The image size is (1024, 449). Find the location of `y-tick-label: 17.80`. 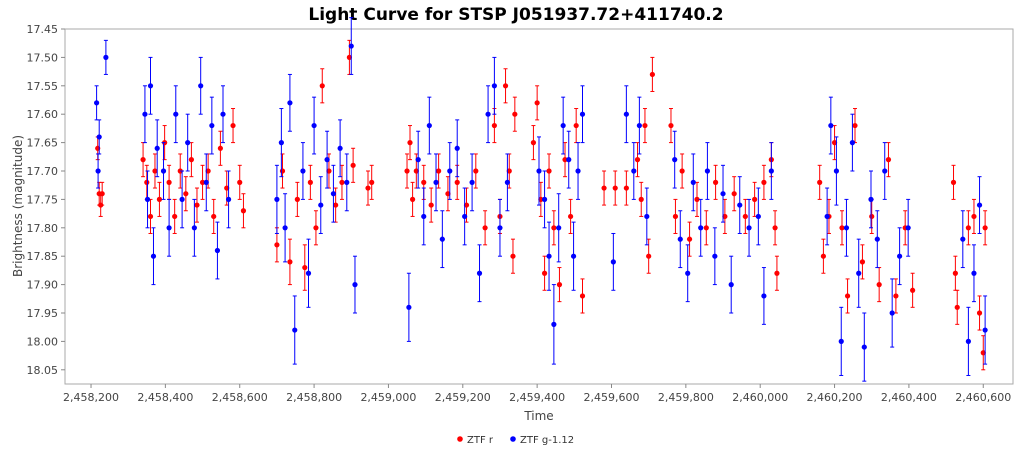

y-tick-label: 17.80 is located at coordinates (43, 228).